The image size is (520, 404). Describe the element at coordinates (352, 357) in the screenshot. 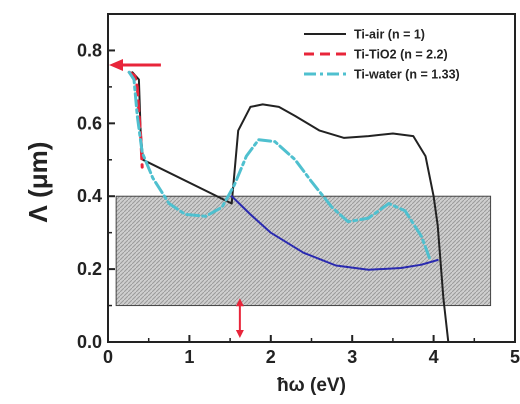

I see `x-tick-label: 3` at that location.